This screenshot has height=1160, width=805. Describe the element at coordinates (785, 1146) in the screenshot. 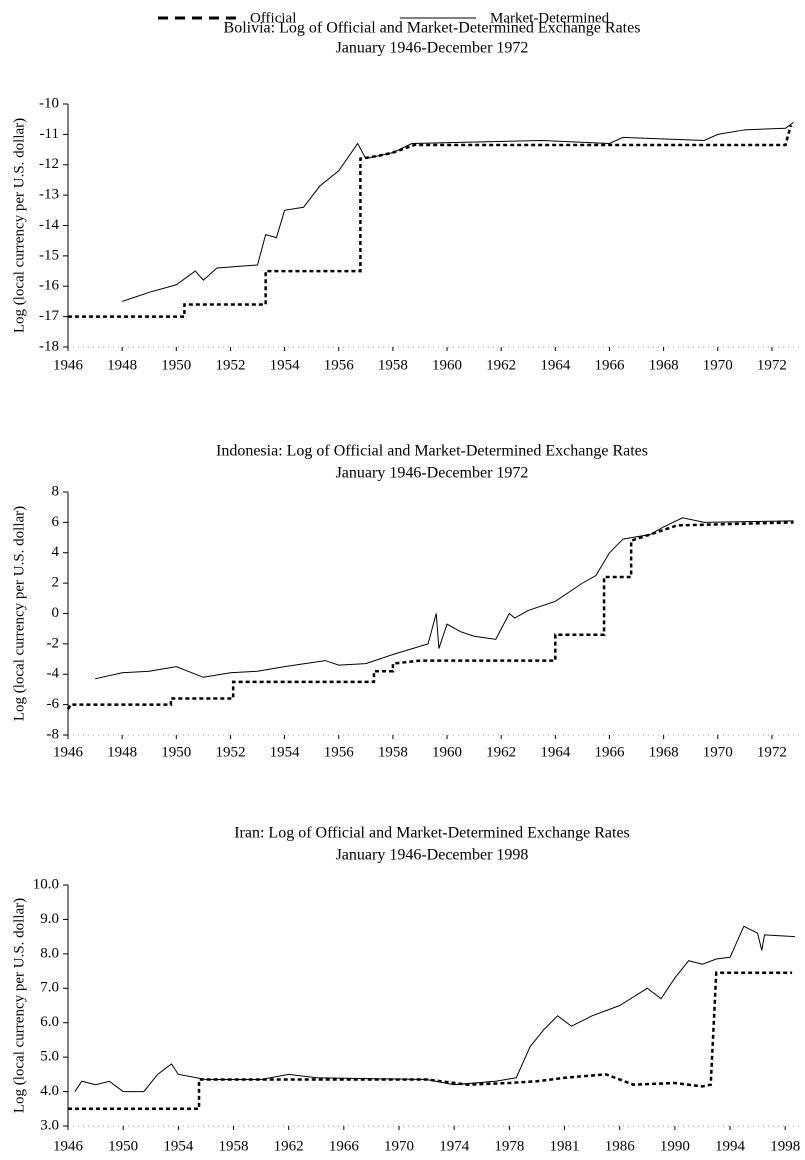

I see `x-tick-label: 1998` at that location.